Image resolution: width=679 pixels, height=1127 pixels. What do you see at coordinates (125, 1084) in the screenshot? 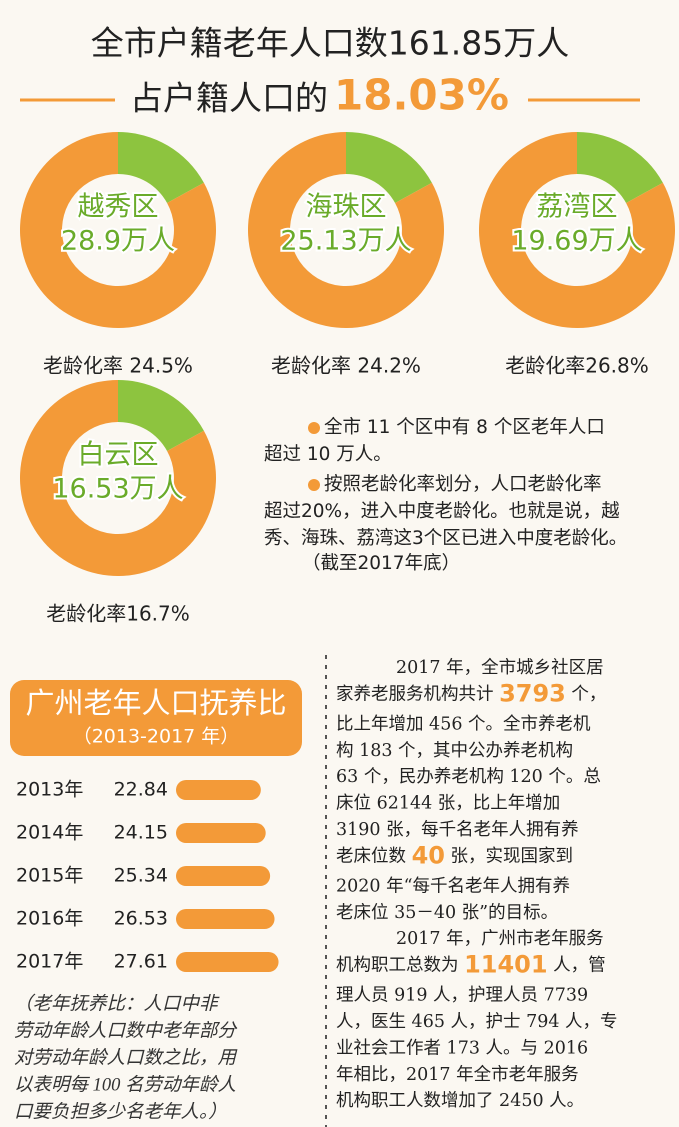
I see `note-line: 以表明每 100 名劳动年龄人` at bounding box center [125, 1084].